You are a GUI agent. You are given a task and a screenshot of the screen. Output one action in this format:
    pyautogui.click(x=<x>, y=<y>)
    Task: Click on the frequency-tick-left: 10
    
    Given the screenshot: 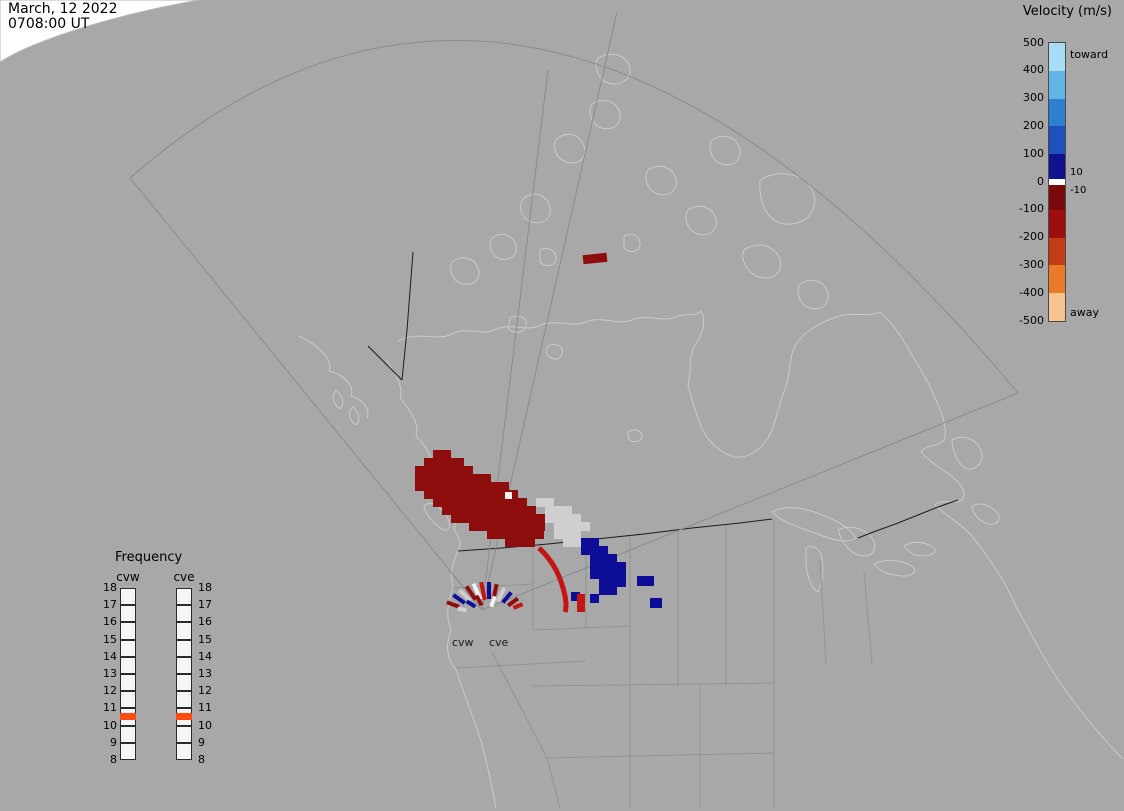 What is the action you would take?
    pyautogui.click(x=110, y=725)
    